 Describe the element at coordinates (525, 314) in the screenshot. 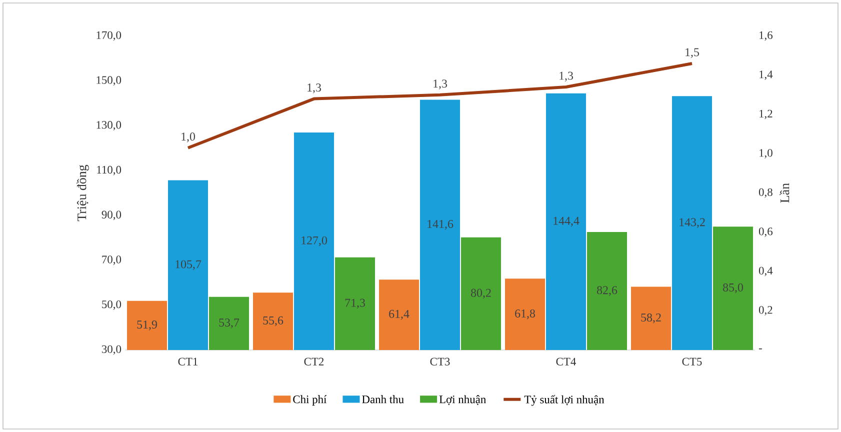

I see `data-label: 61,8` at that location.